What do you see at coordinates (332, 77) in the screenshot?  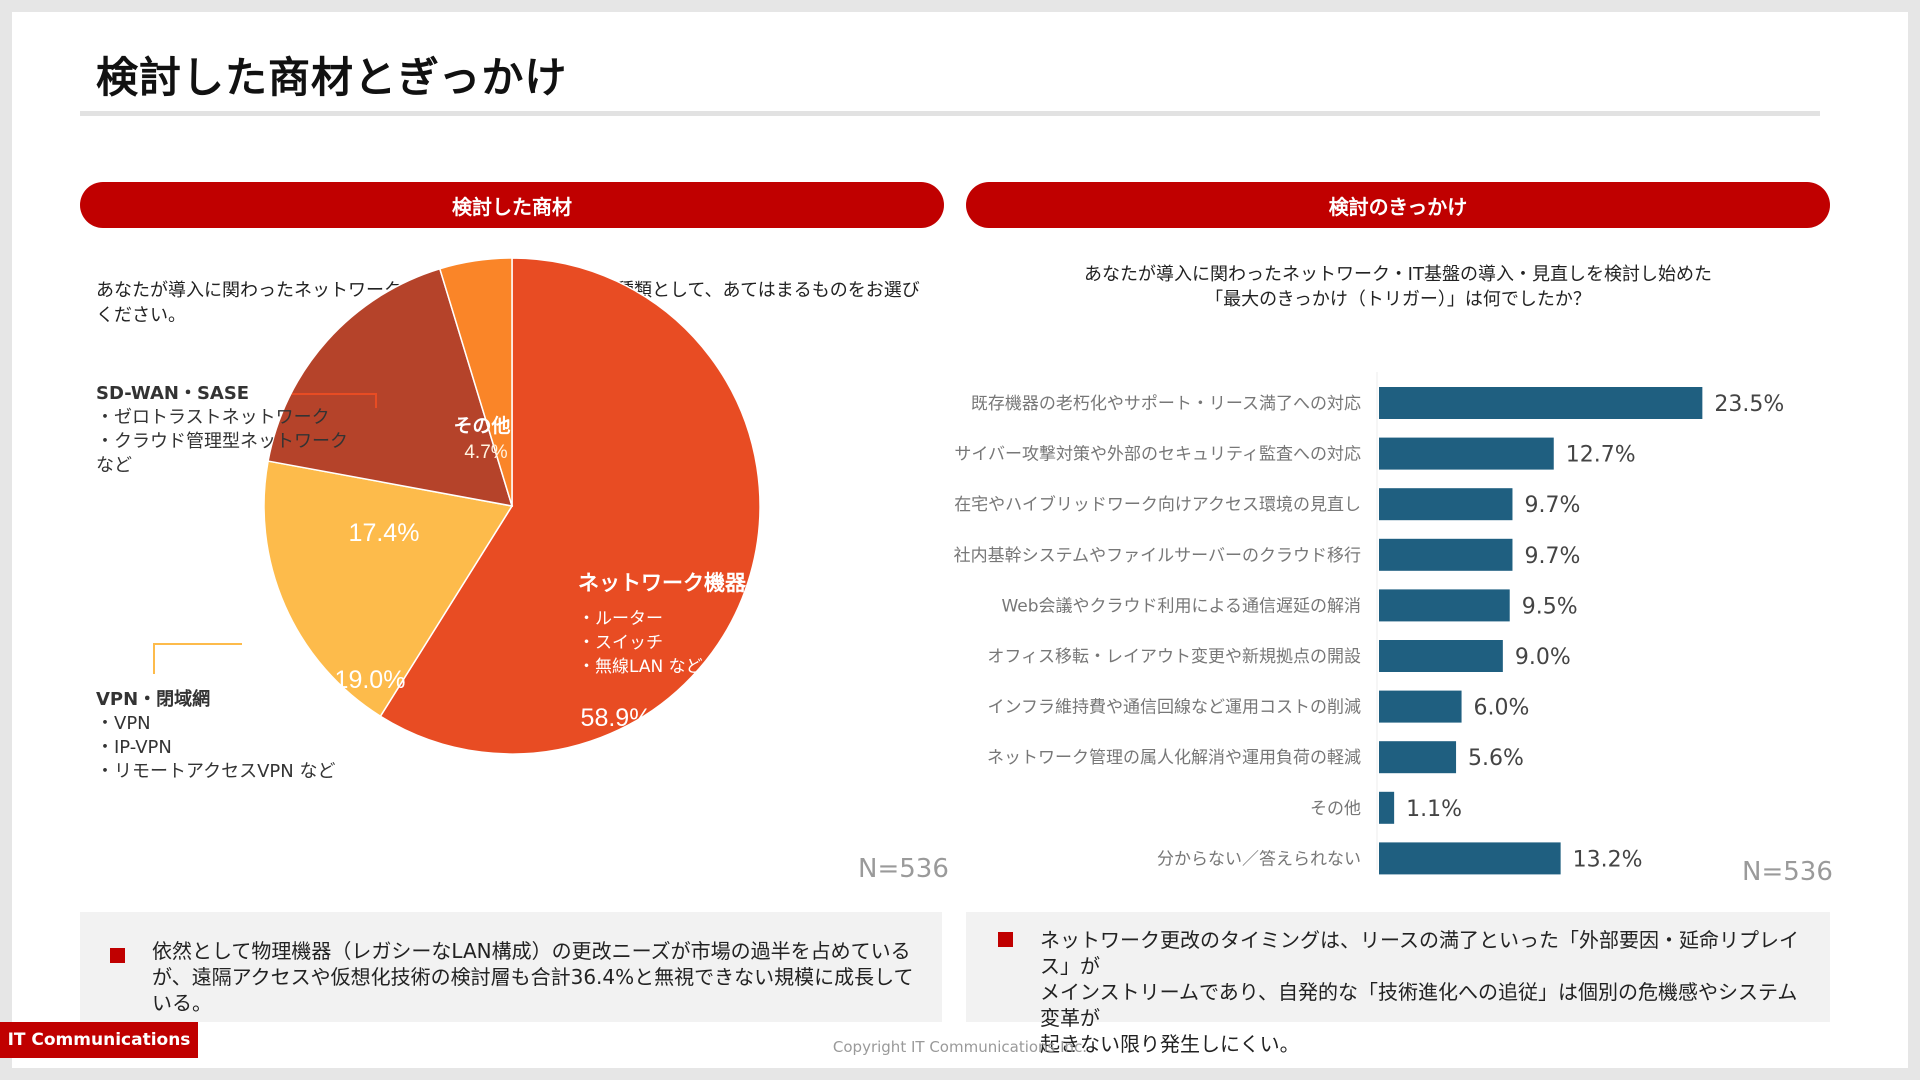 I see `page-title: 検討した商材とぎっかけ` at bounding box center [332, 77].